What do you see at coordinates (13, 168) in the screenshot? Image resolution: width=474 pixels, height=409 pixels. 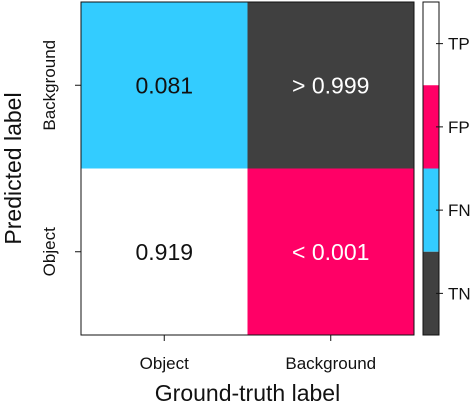 I see `y-axis-title: Predicted label` at bounding box center [13, 168].